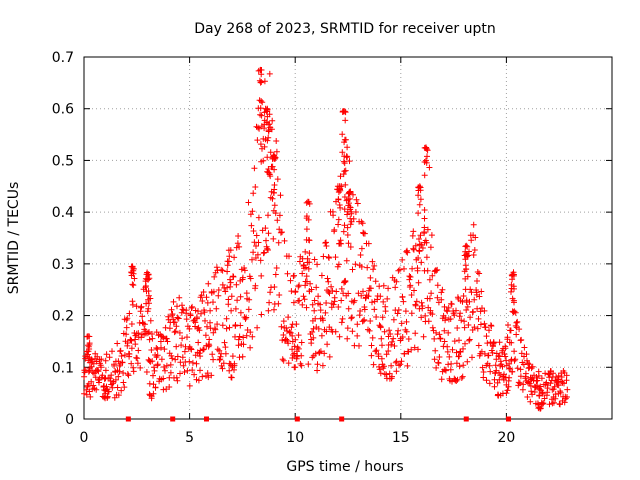 This screenshot has width=640, height=480. Describe the element at coordinates (344, 467) in the screenshot. I see `x-axis-label: GPS time / hours` at that location.